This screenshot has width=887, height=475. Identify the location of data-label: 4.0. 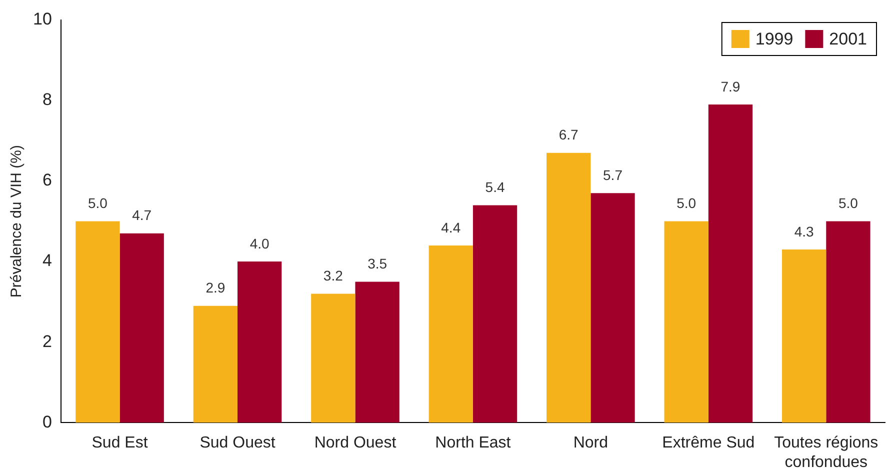
(260, 243).